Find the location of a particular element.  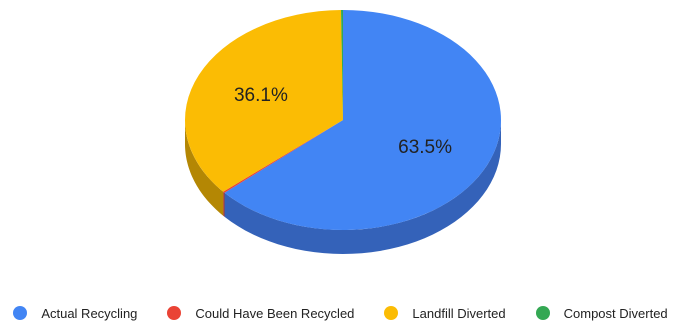

pie-labels: 63.5% 36.1% is located at coordinates (343, 121).